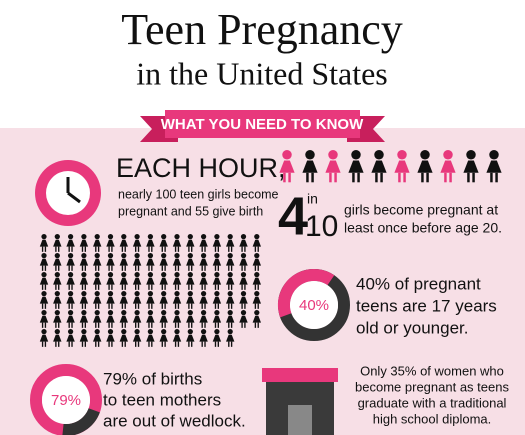 The image size is (525, 435). What do you see at coordinates (300, 401) in the screenshot?
I see `school-icon` at bounding box center [300, 401].